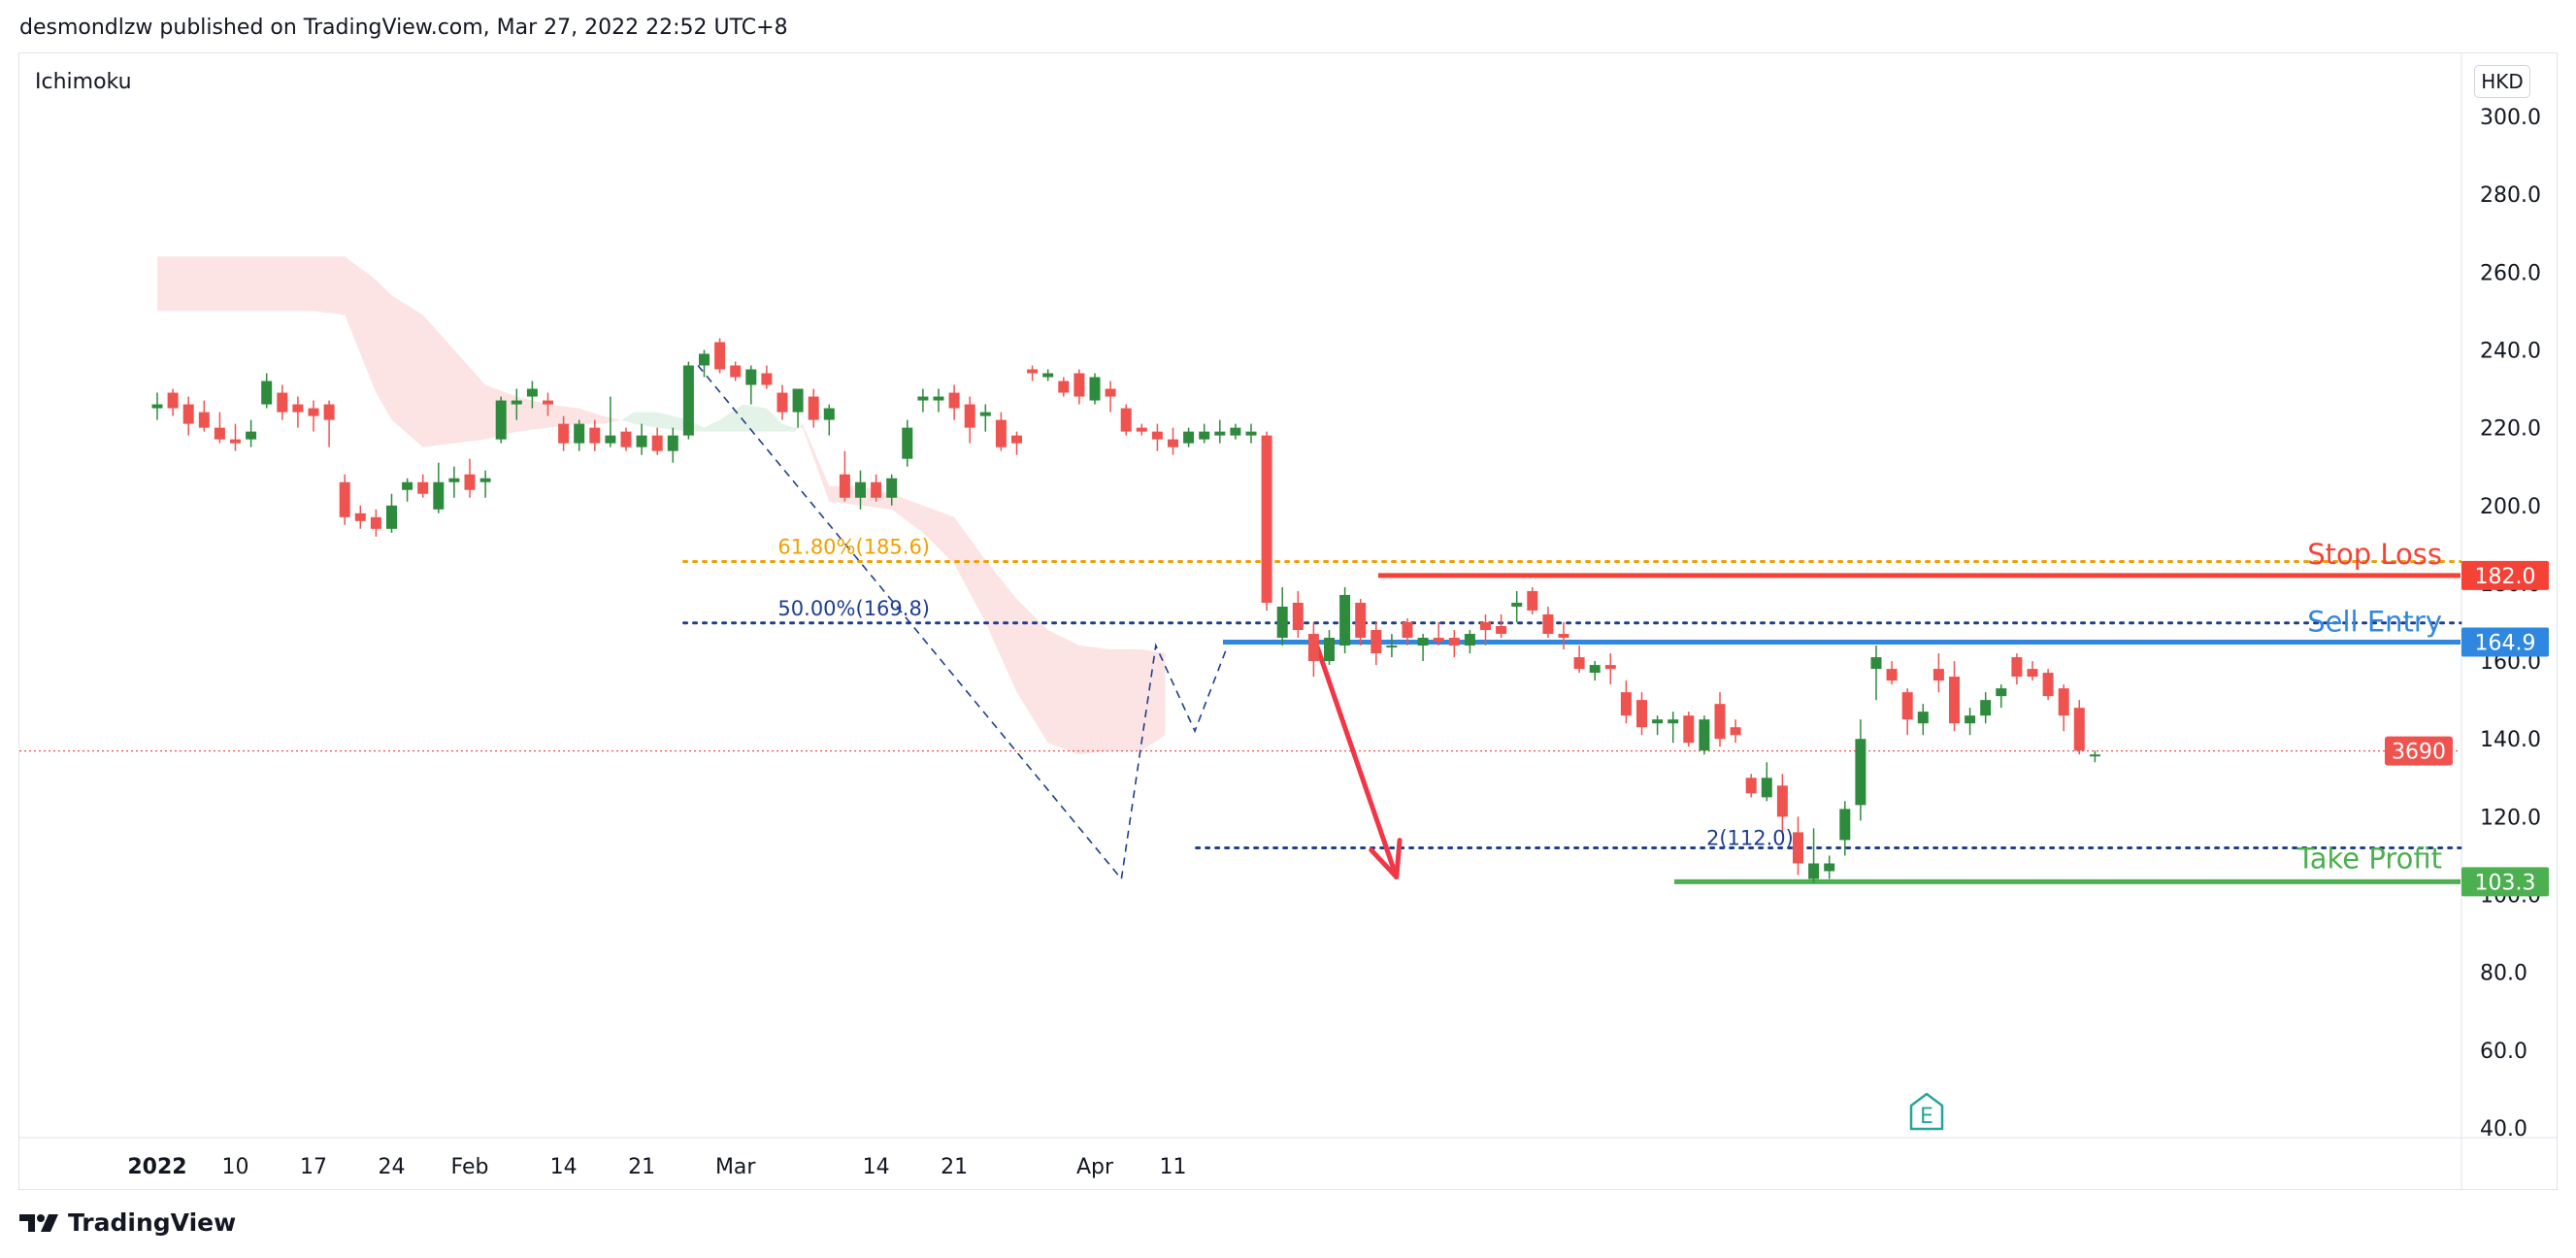  I want to click on time-tick-label: 11, so click(1173, 1167).